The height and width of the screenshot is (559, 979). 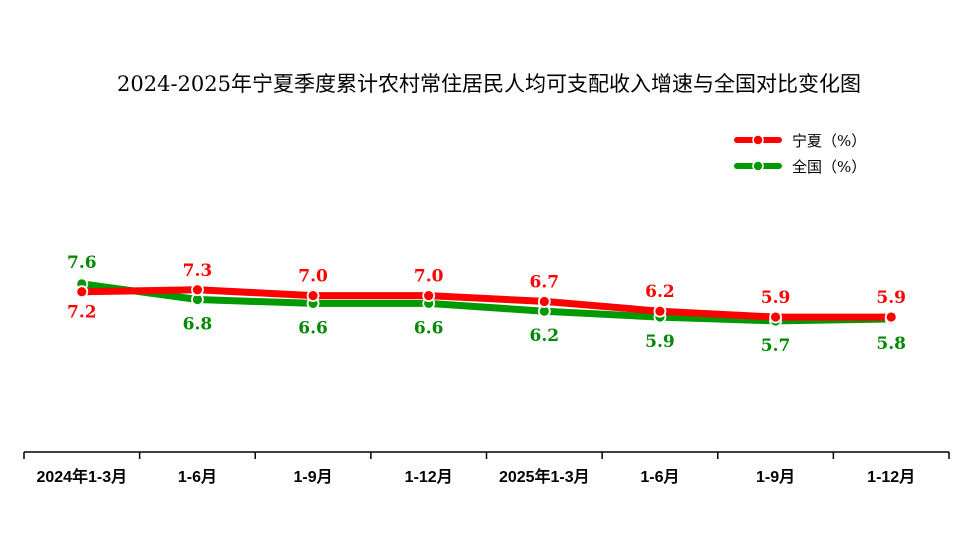 I want to click on series-layer, so click(x=486, y=302).